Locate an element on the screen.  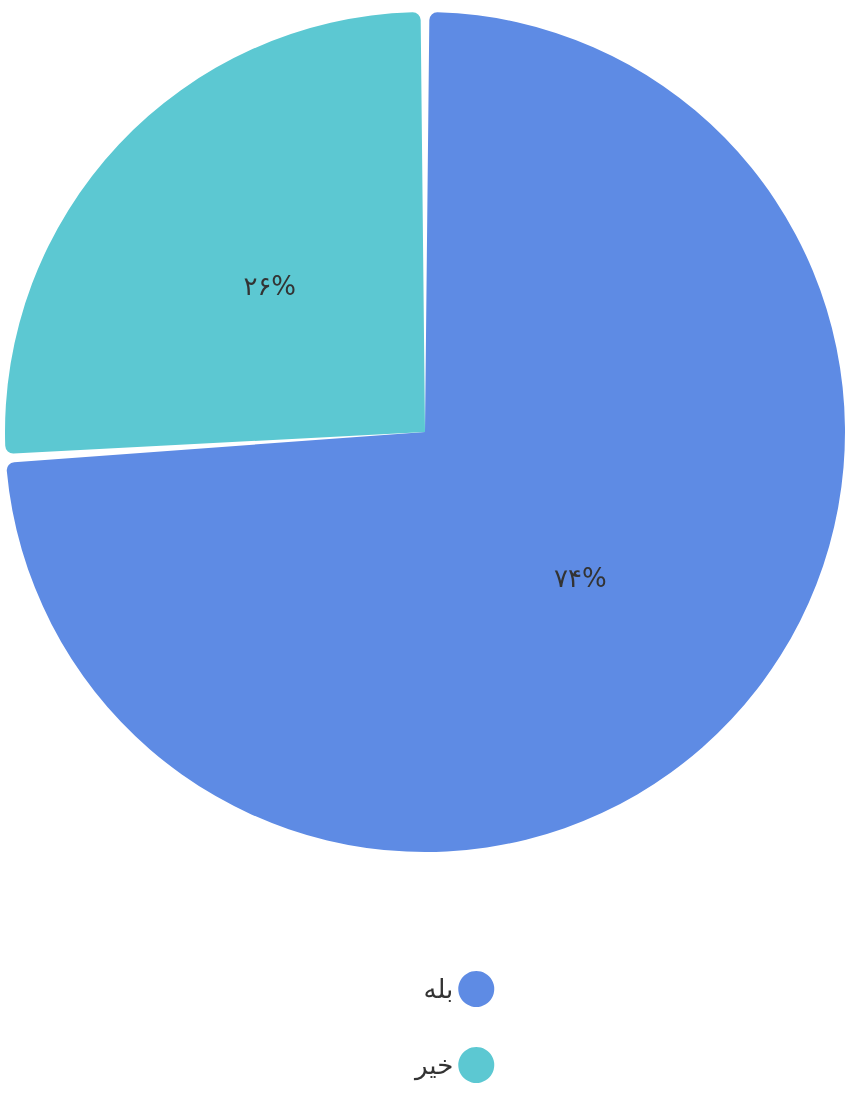
data-label: ۲۶% is located at coordinates (270, 286).